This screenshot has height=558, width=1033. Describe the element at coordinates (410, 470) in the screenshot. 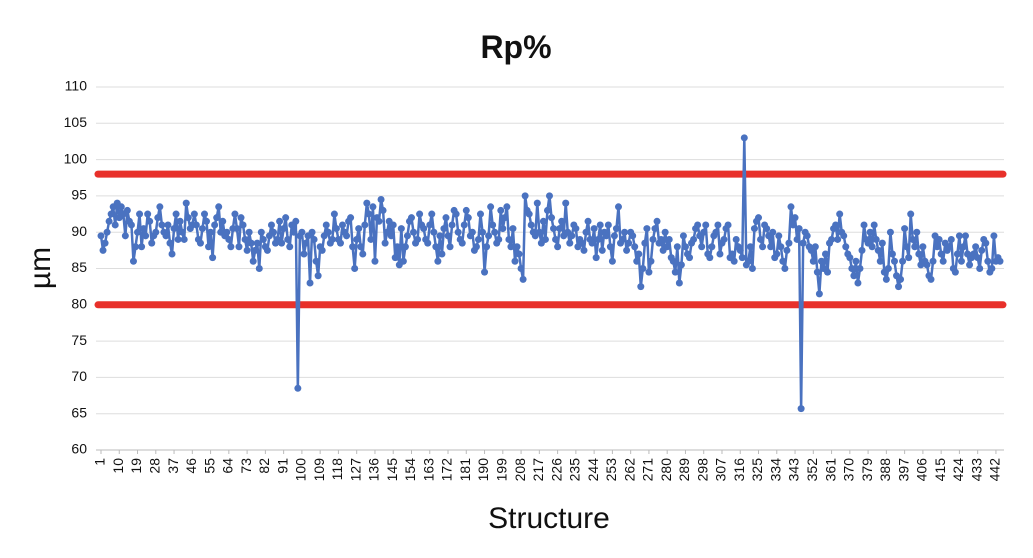

I see `x-tick-label: 154` at that location.